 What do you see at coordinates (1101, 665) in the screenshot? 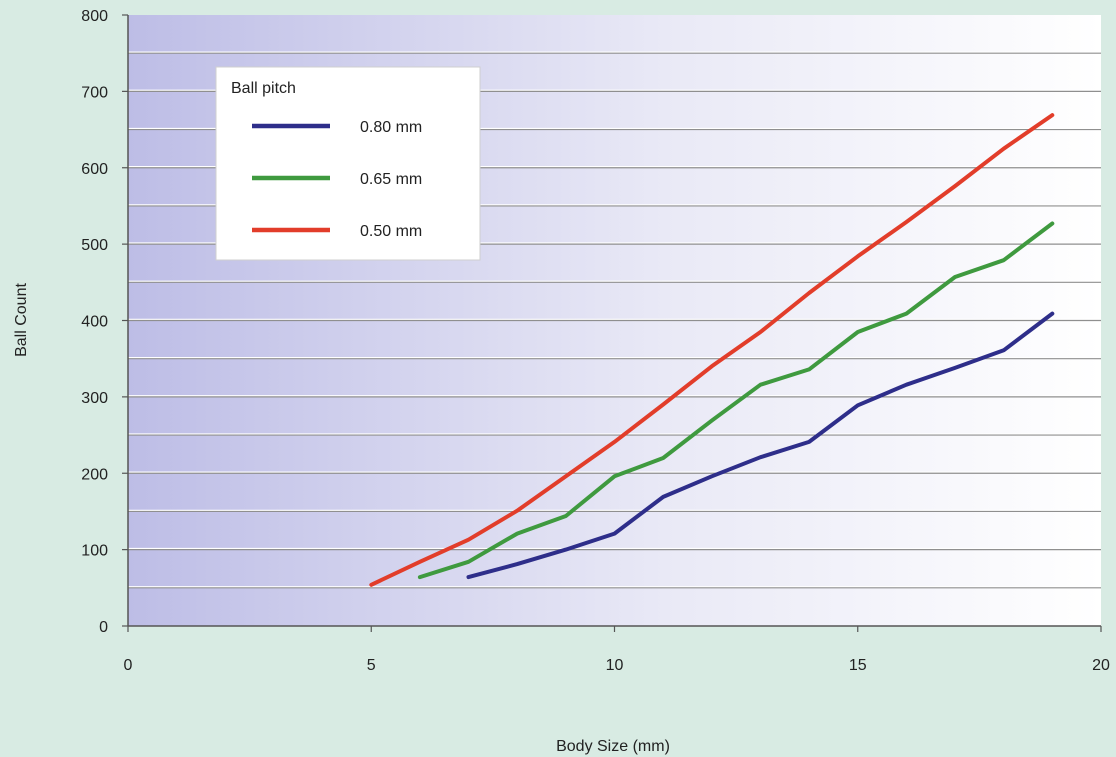
I see `x-tick-label: 20` at bounding box center [1101, 665].